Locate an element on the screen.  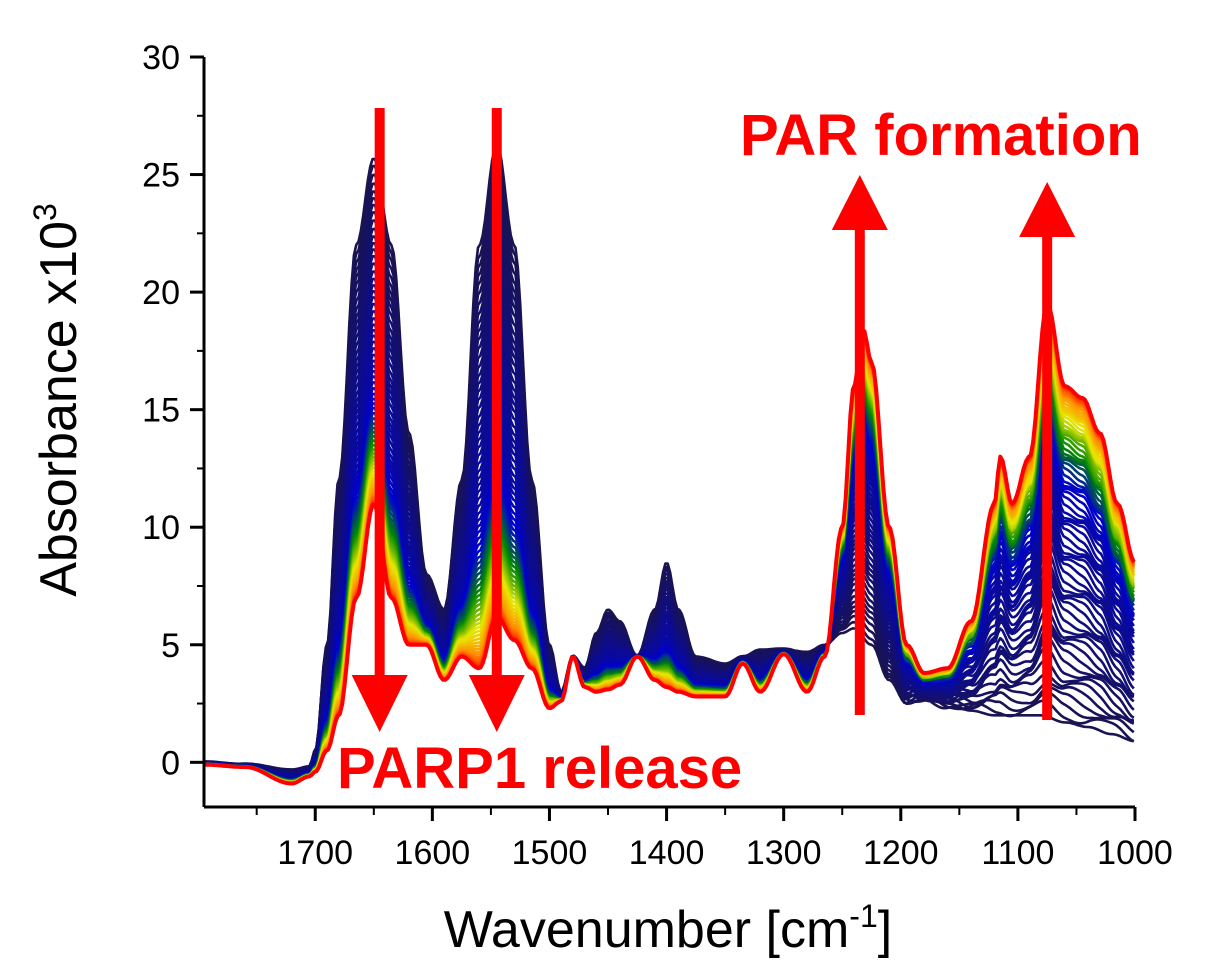
x-axis-title: Wavenumber [cm-1] is located at coordinates (668, 928).